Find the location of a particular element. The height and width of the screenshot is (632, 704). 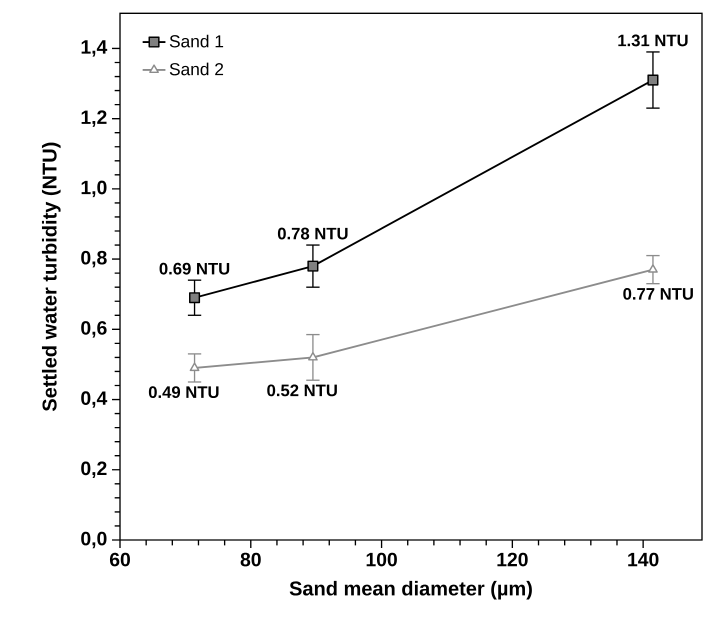

y-tick-label: 0,6 is located at coordinates (94, 329).